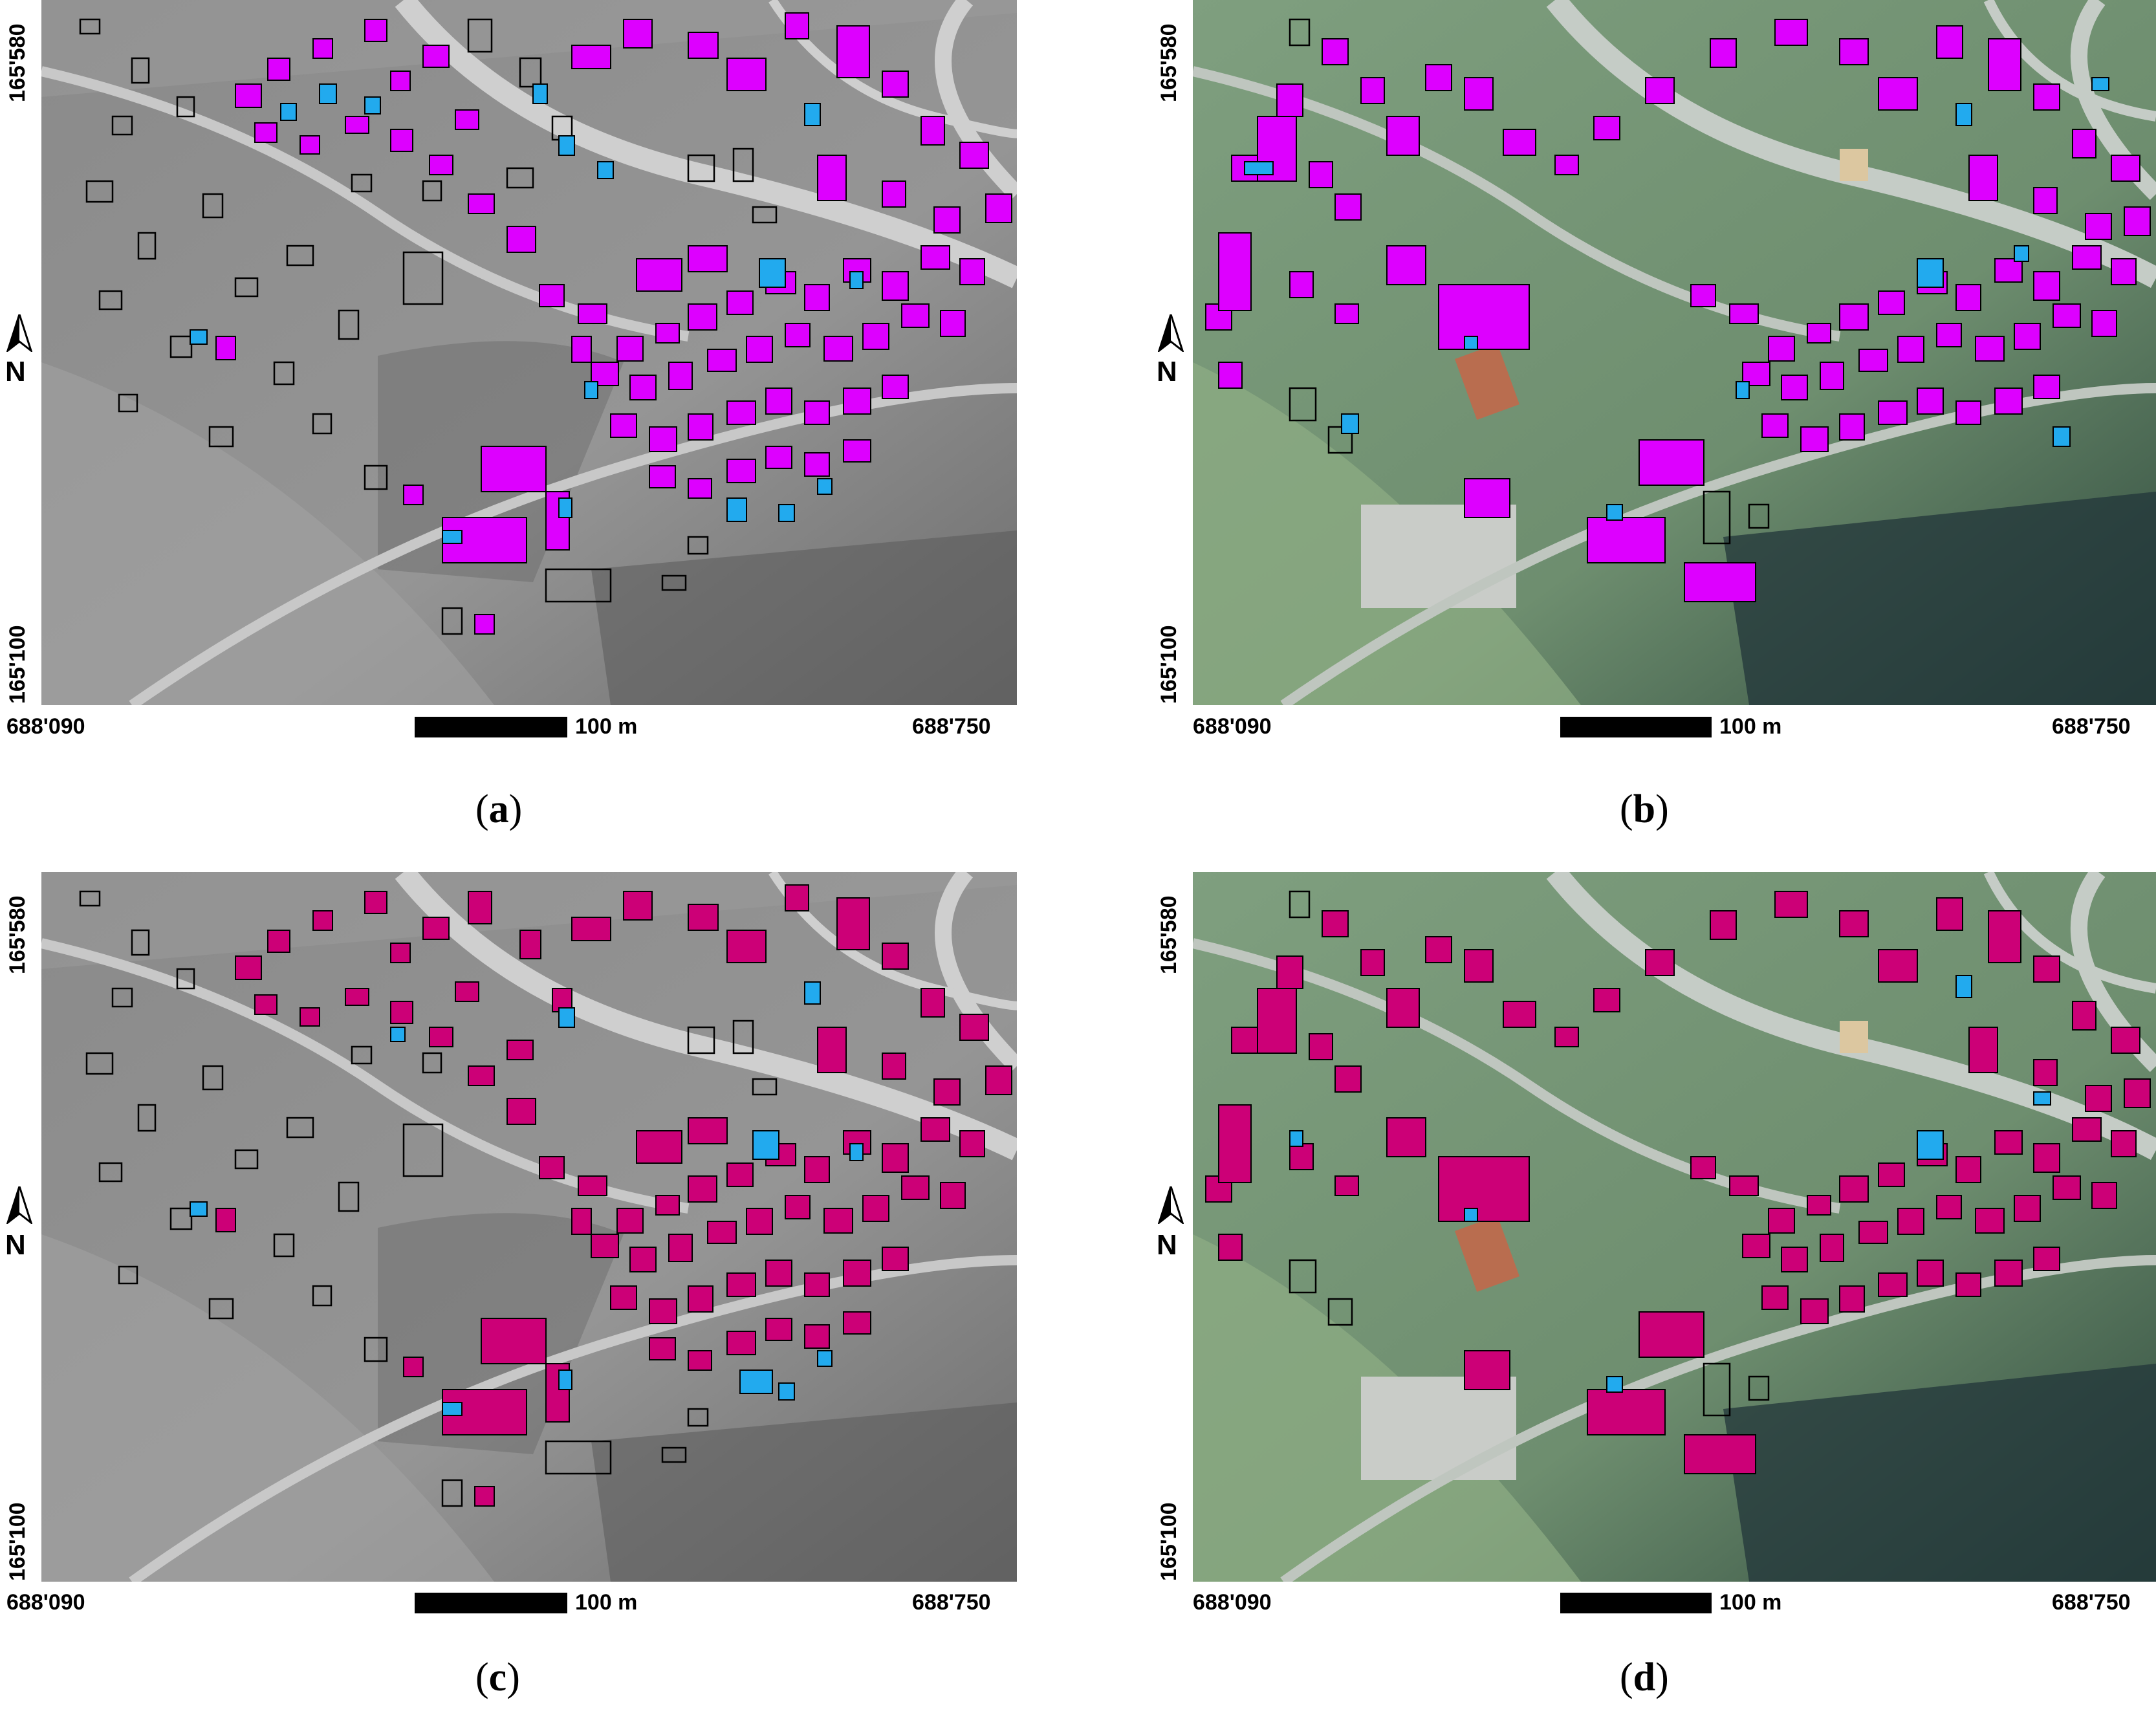  Describe the element at coordinates (951, 726) in the screenshot. I see `coord-x-max-a: 688'750` at that location.